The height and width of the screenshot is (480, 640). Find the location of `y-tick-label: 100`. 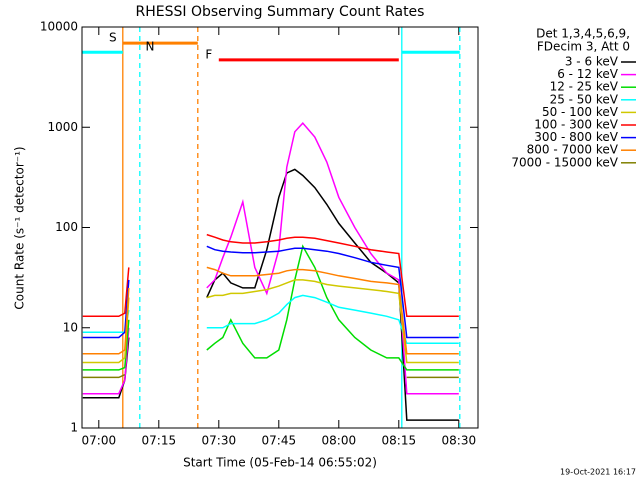

y-tick-label: 100 is located at coordinates (66, 227).